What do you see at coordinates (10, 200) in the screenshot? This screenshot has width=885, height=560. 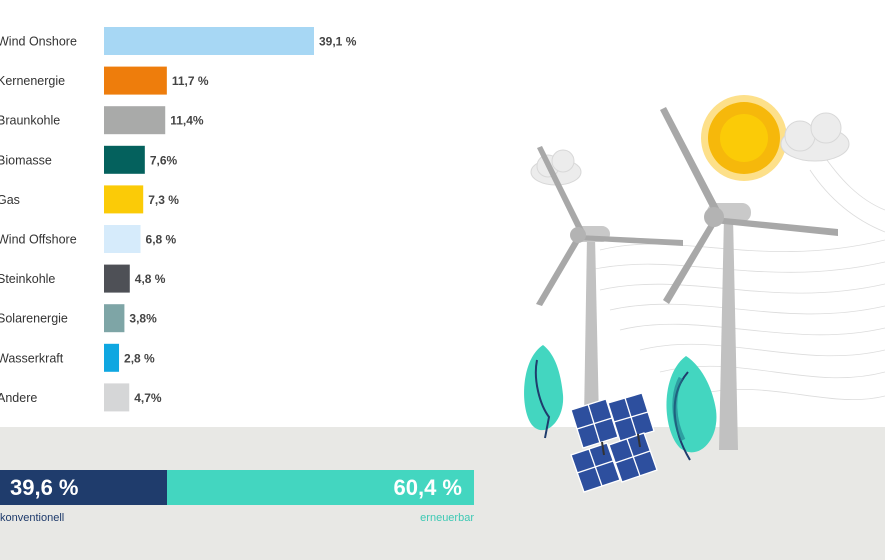 I see `category-label: Gas` at bounding box center [10, 200].